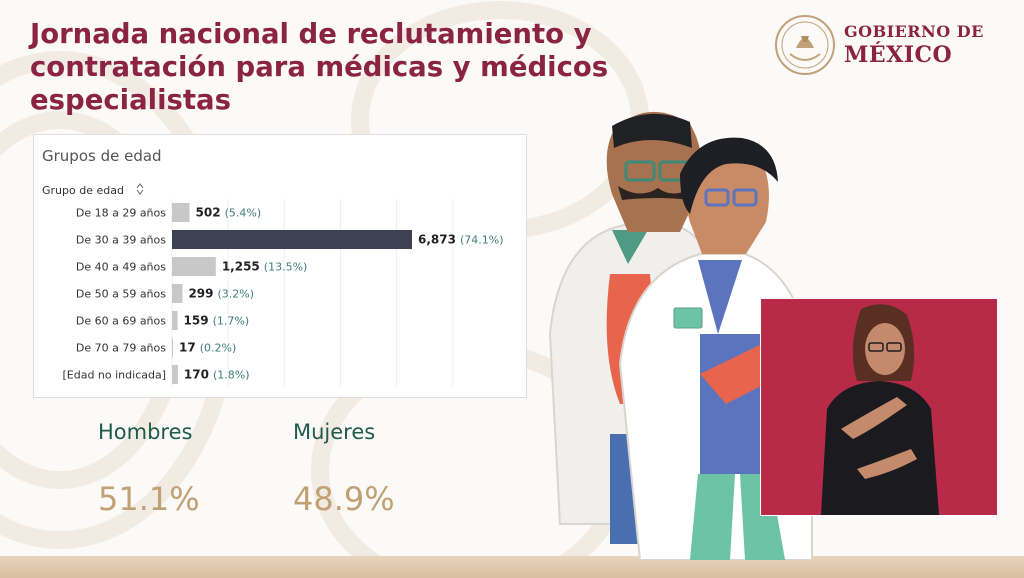  What do you see at coordinates (898, 55) in the screenshot?
I see `logo-line-2: MÉXICO` at bounding box center [898, 55].